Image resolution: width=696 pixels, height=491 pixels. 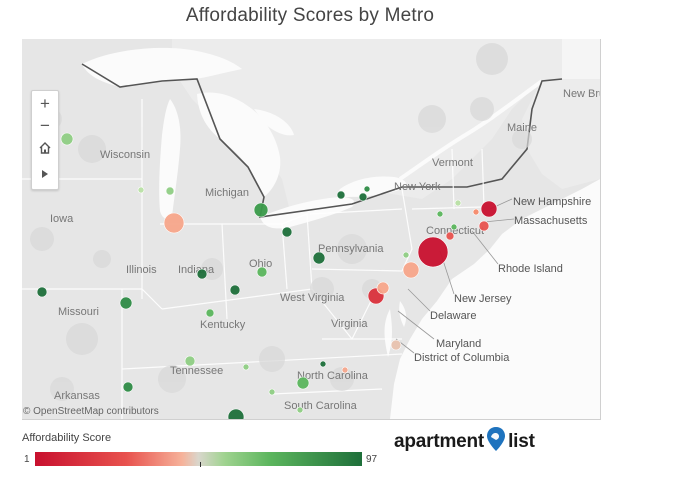 What do you see at coordinates (333, 376) in the screenshot?
I see `place-label: North Carolina` at bounding box center [333, 376].